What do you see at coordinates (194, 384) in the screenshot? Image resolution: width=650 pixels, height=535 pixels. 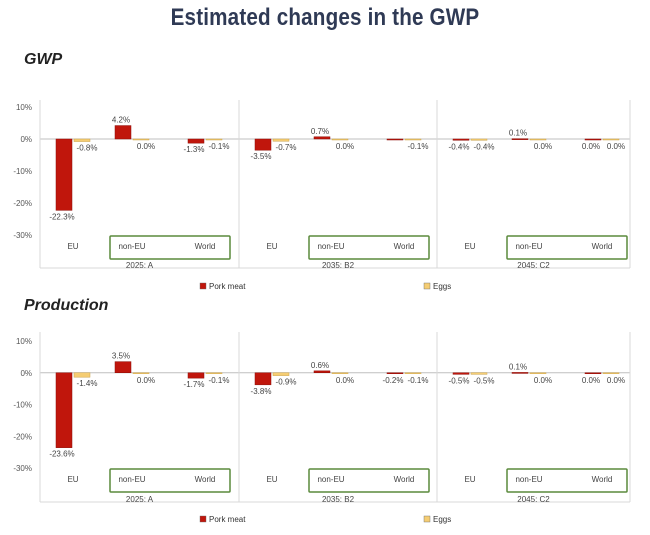 I see `data-label: -1.7%` at bounding box center [194, 384].